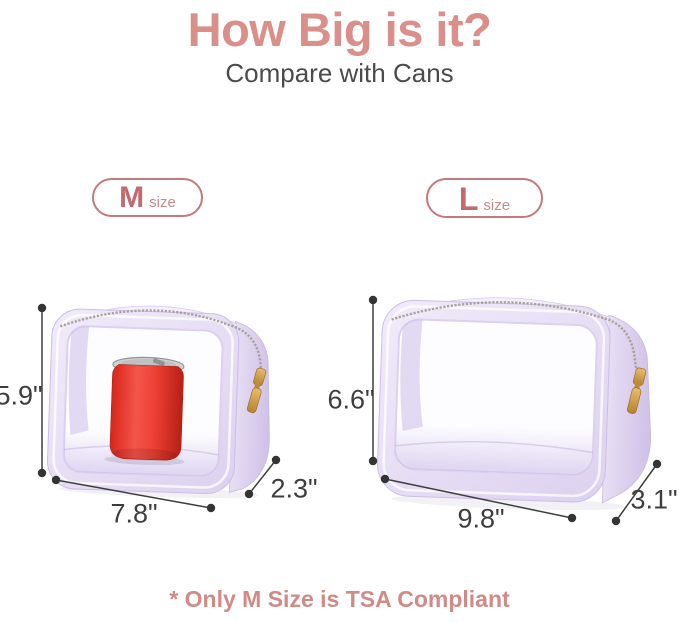 The image size is (679, 622). What do you see at coordinates (21, 395) in the screenshot?
I see `m-height-label: 5.9"` at bounding box center [21, 395].